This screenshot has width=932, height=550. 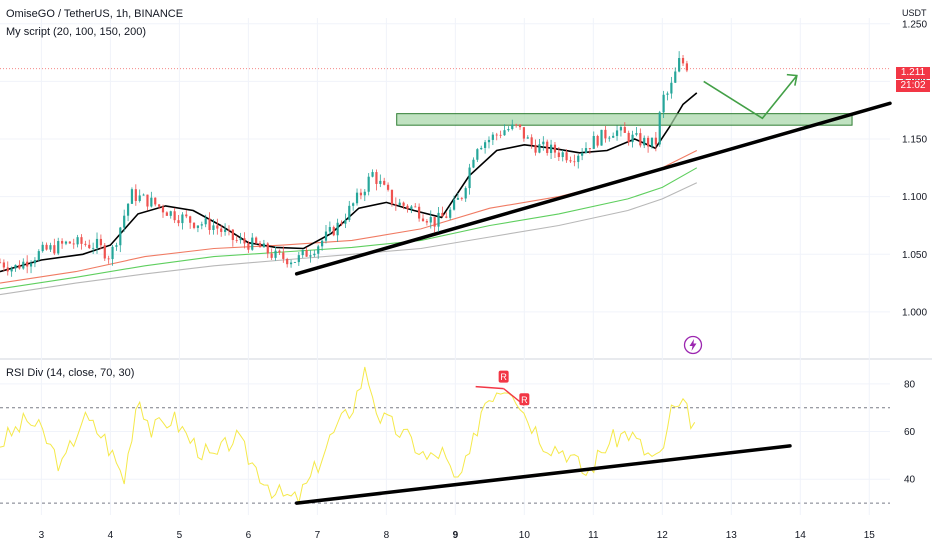 What do you see at coordinates (732, 535) in the screenshot?
I see `time-tick-label: 13` at bounding box center [732, 535].